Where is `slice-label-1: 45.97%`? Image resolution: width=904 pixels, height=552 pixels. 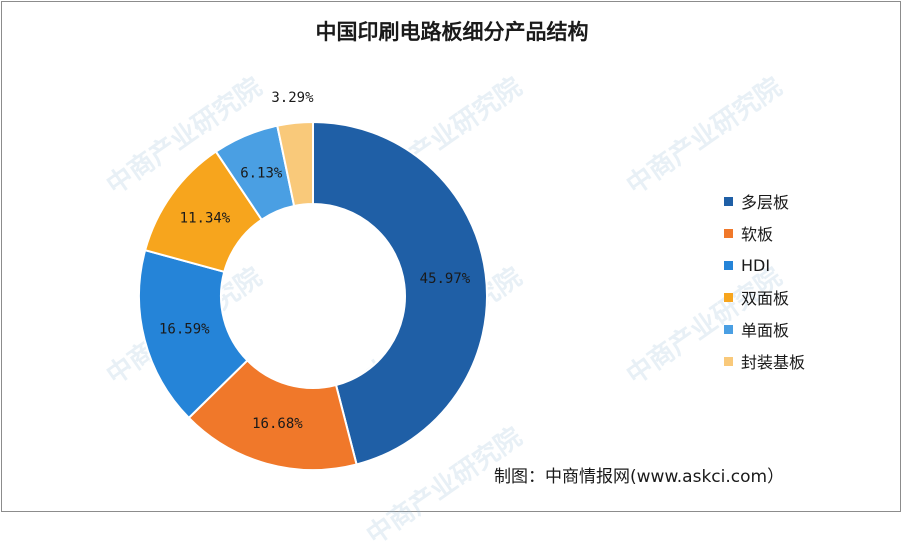 slice-label-1: 45.97% is located at coordinates (445, 279).